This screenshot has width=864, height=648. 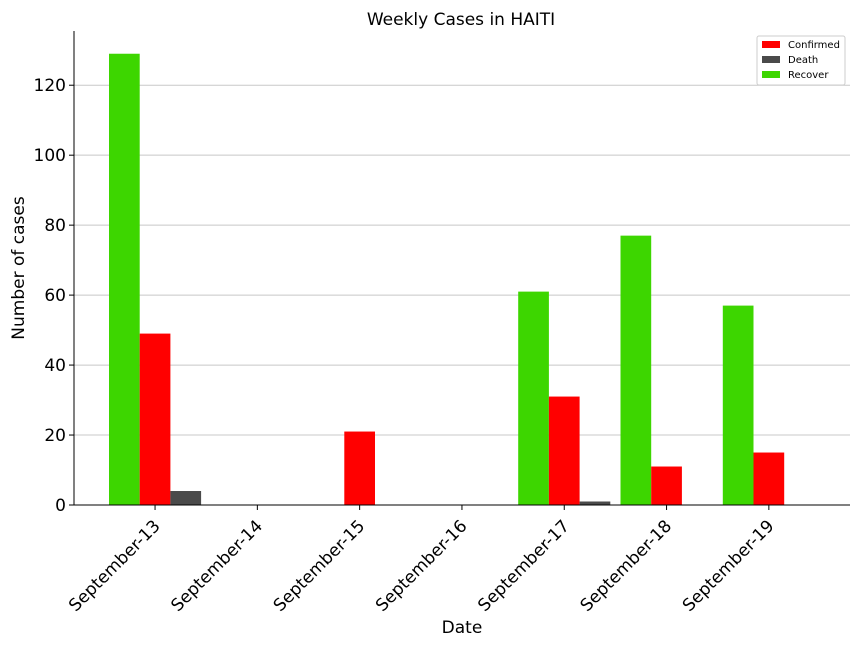 What do you see at coordinates (50, 156) in the screenshot?
I see `y-tick-label: 100` at bounding box center [50, 156].